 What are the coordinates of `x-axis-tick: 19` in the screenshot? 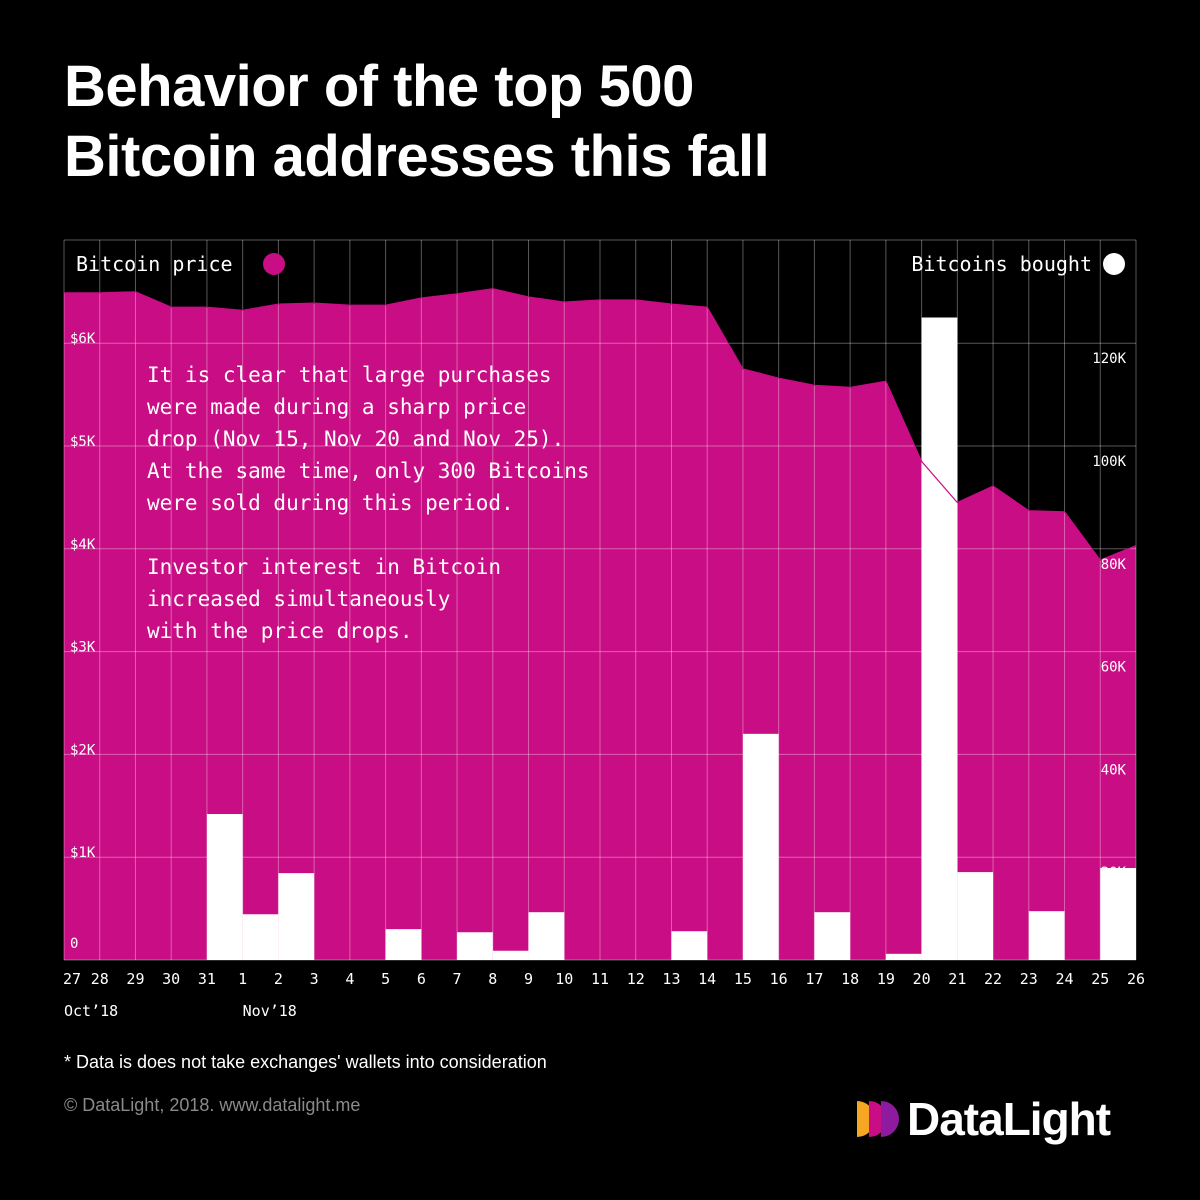 It's located at (886, 979).